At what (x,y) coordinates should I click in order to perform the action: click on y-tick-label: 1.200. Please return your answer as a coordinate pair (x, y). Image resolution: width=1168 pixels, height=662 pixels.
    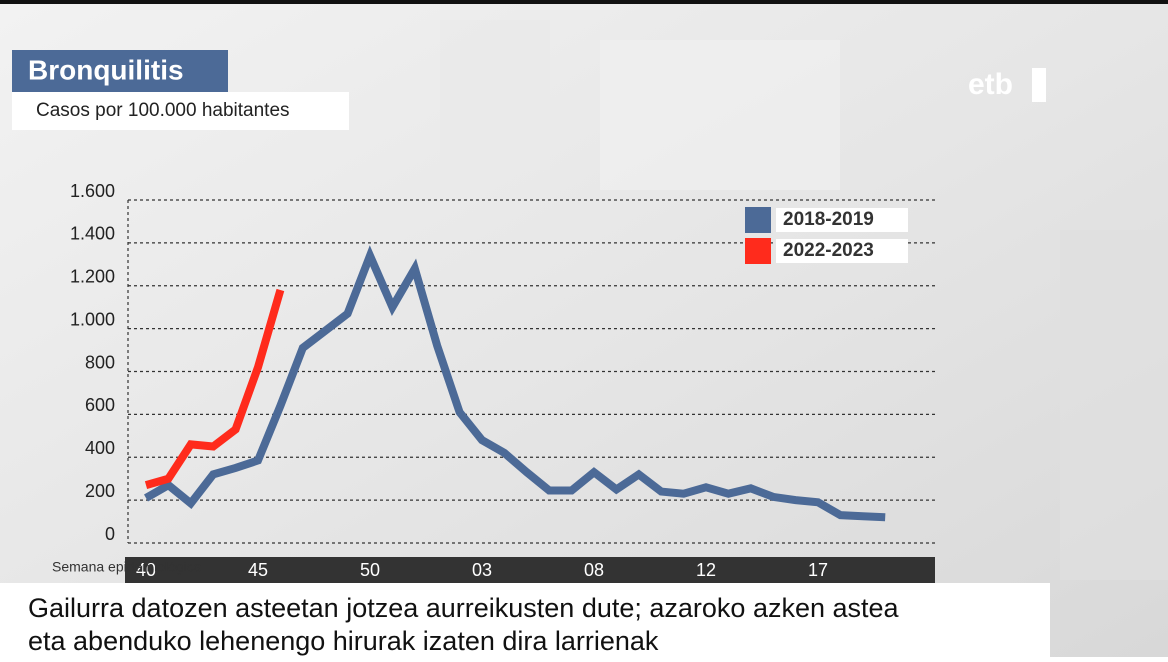
    Looking at the image, I should click on (92, 277).